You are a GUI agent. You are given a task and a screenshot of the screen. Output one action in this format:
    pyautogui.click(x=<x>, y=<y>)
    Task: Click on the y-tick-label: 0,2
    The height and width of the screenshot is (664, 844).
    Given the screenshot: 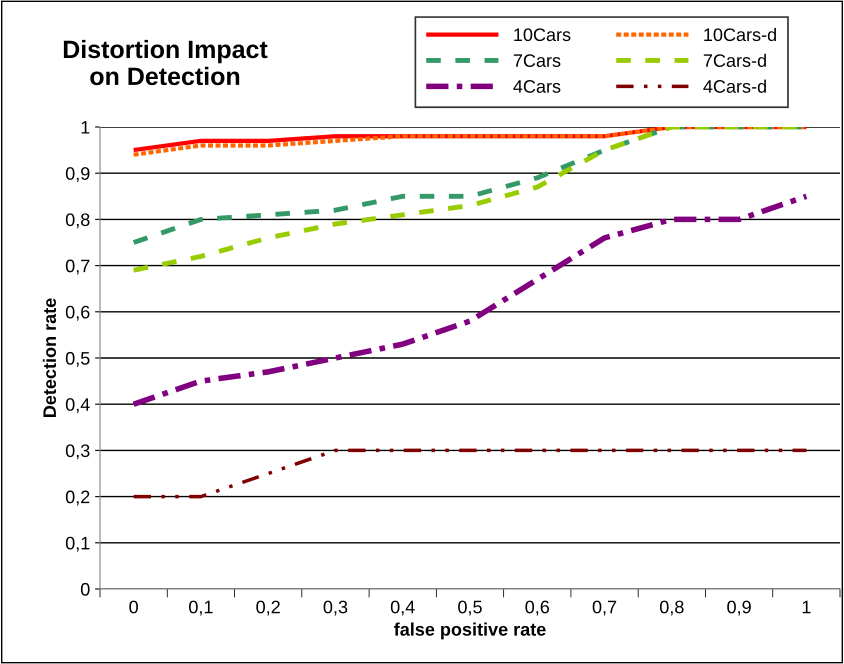 What is the action you would take?
    pyautogui.click(x=78, y=498)
    